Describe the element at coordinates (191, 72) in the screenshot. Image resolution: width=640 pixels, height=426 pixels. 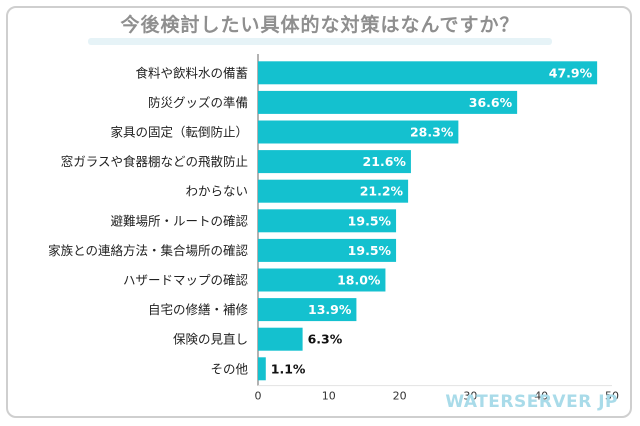
I see `category-label: 食料や飲料水の備蓄` at that location.